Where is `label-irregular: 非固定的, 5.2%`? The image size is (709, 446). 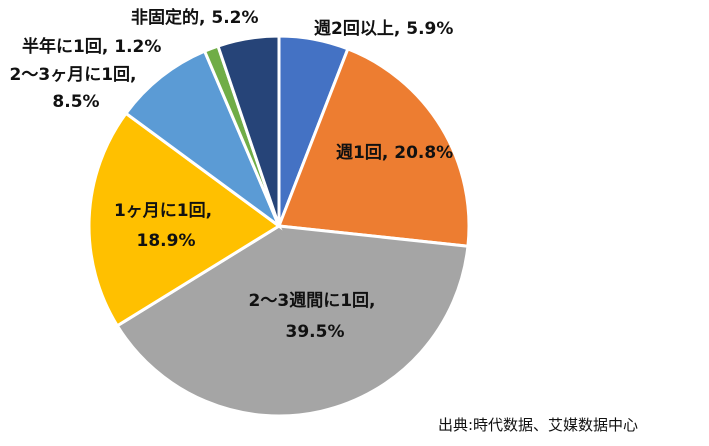
label-irregular: 非固定的, 5.2% is located at coordinates (195, 17).